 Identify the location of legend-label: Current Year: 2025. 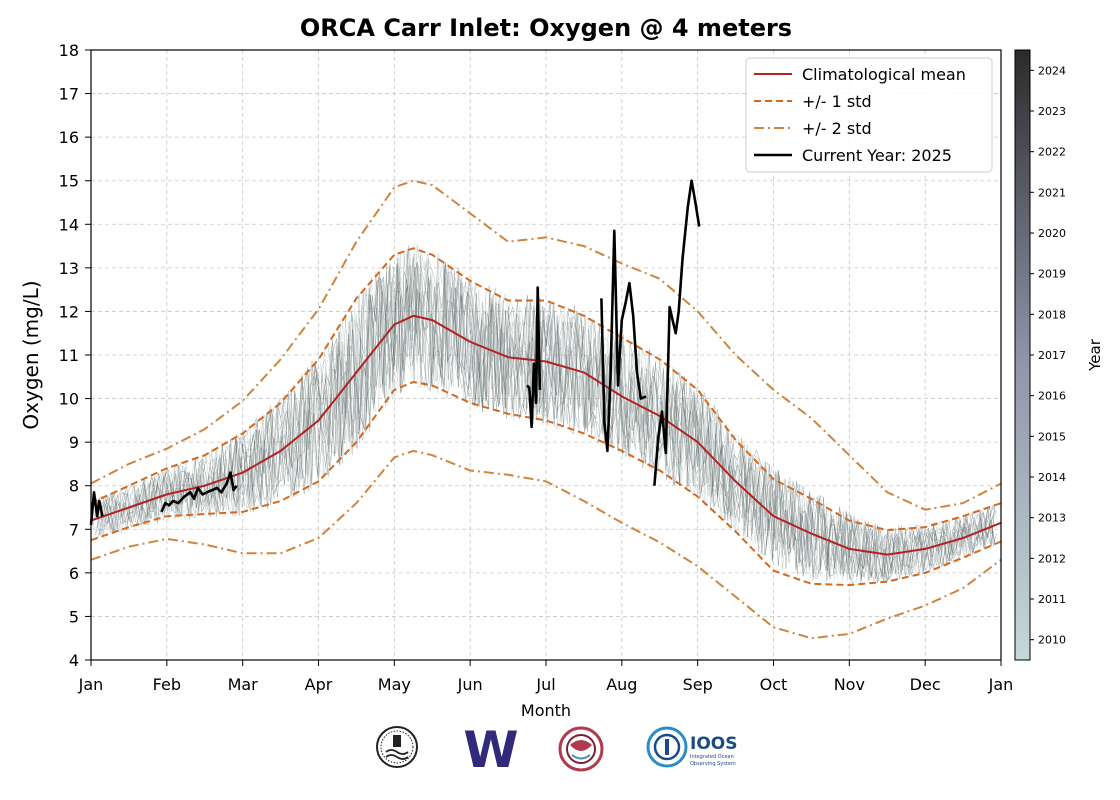
(877, 155).